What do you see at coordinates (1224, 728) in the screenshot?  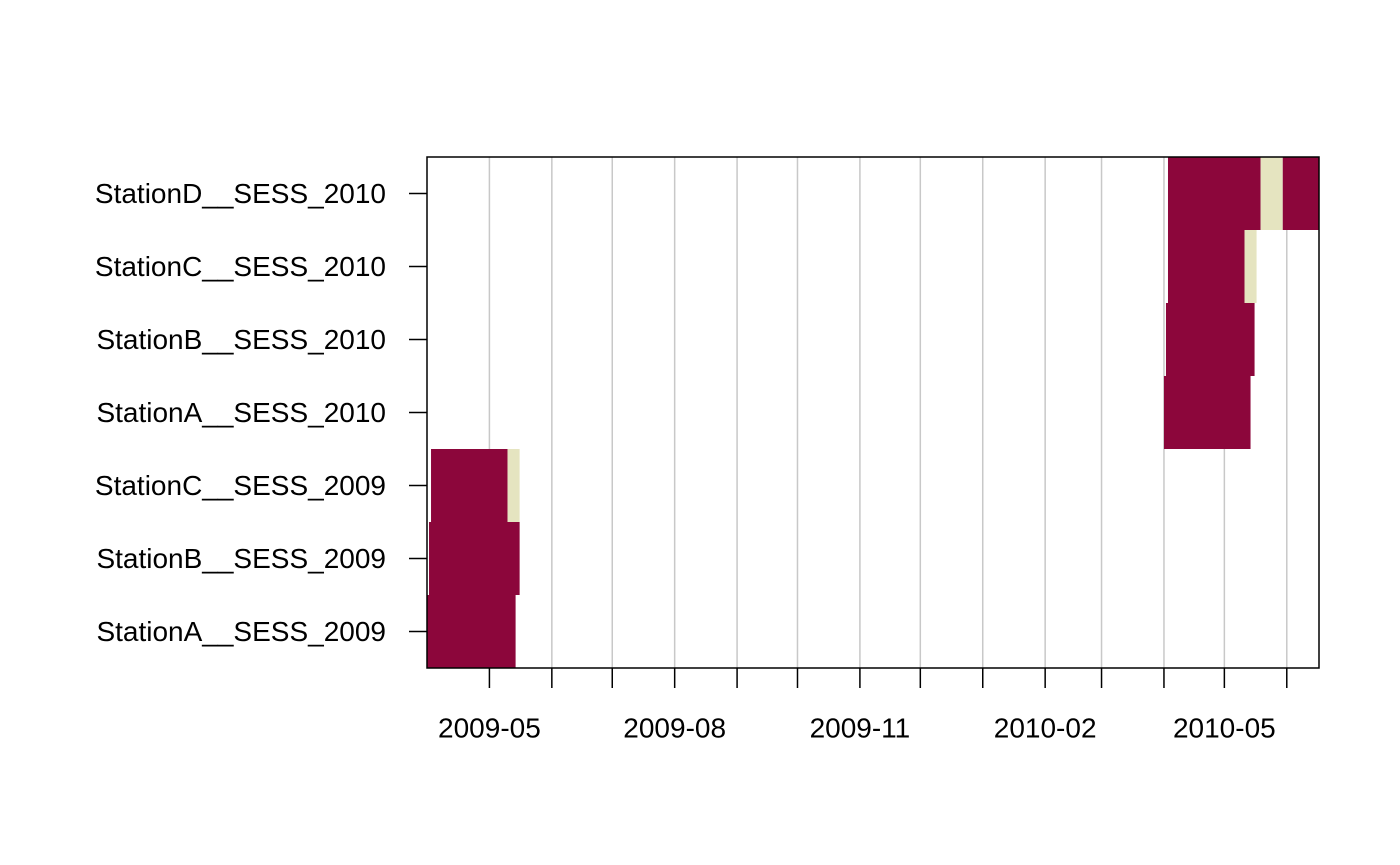 I see `x-tick-label: 2010-05` at bounding box center [1224, 728].